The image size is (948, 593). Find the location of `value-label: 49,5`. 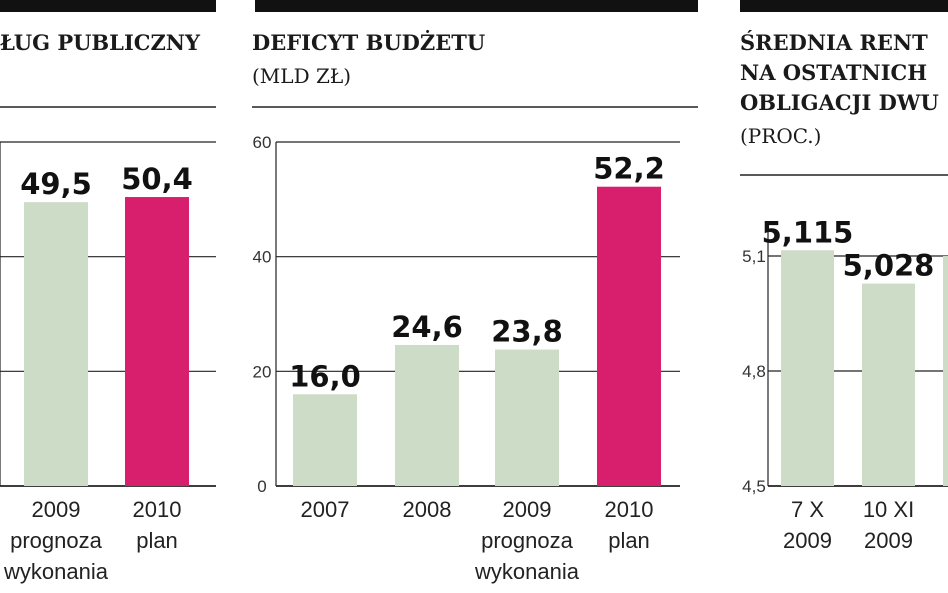

value-label: 49,5 is located at coordinates (56, 184).